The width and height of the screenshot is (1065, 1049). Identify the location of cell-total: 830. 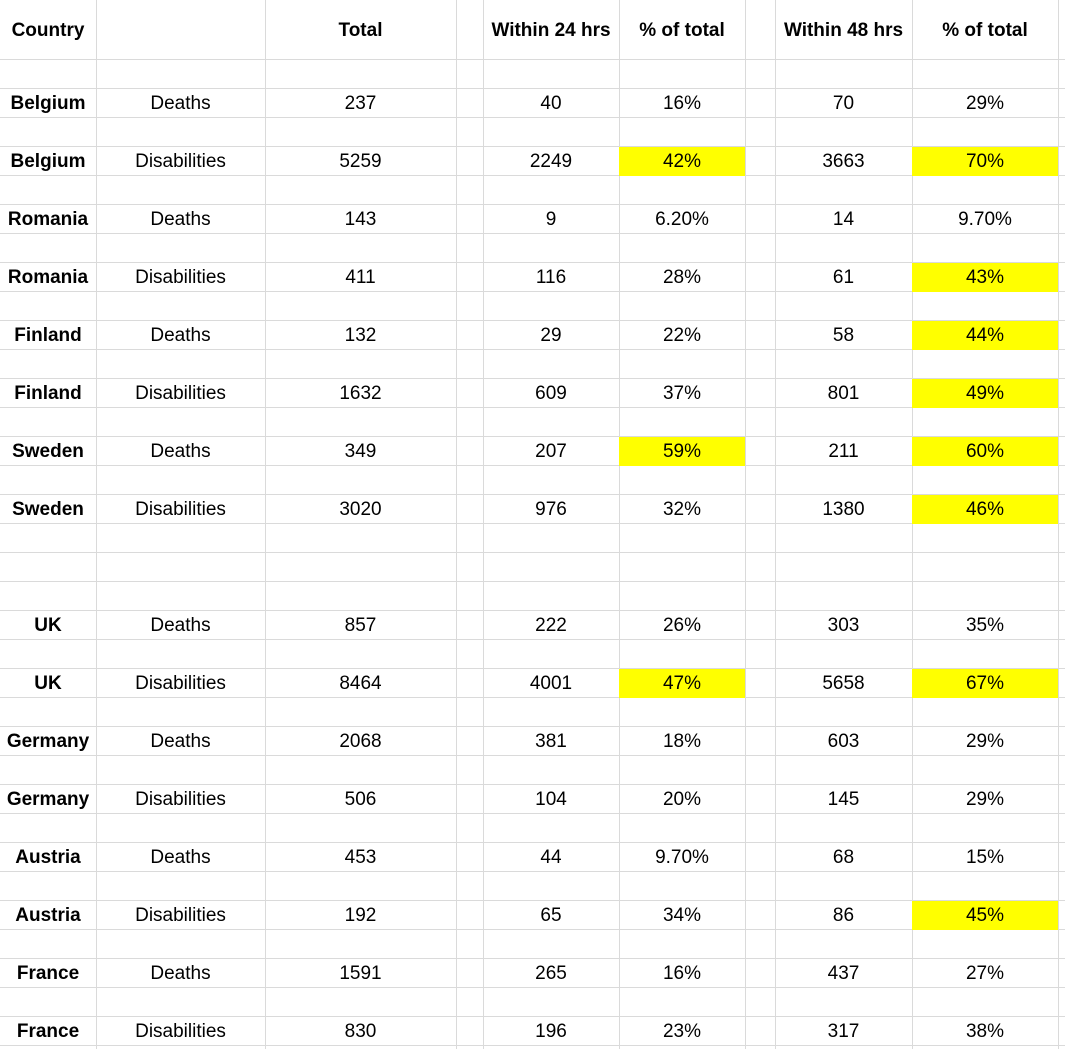
(360, 1031).